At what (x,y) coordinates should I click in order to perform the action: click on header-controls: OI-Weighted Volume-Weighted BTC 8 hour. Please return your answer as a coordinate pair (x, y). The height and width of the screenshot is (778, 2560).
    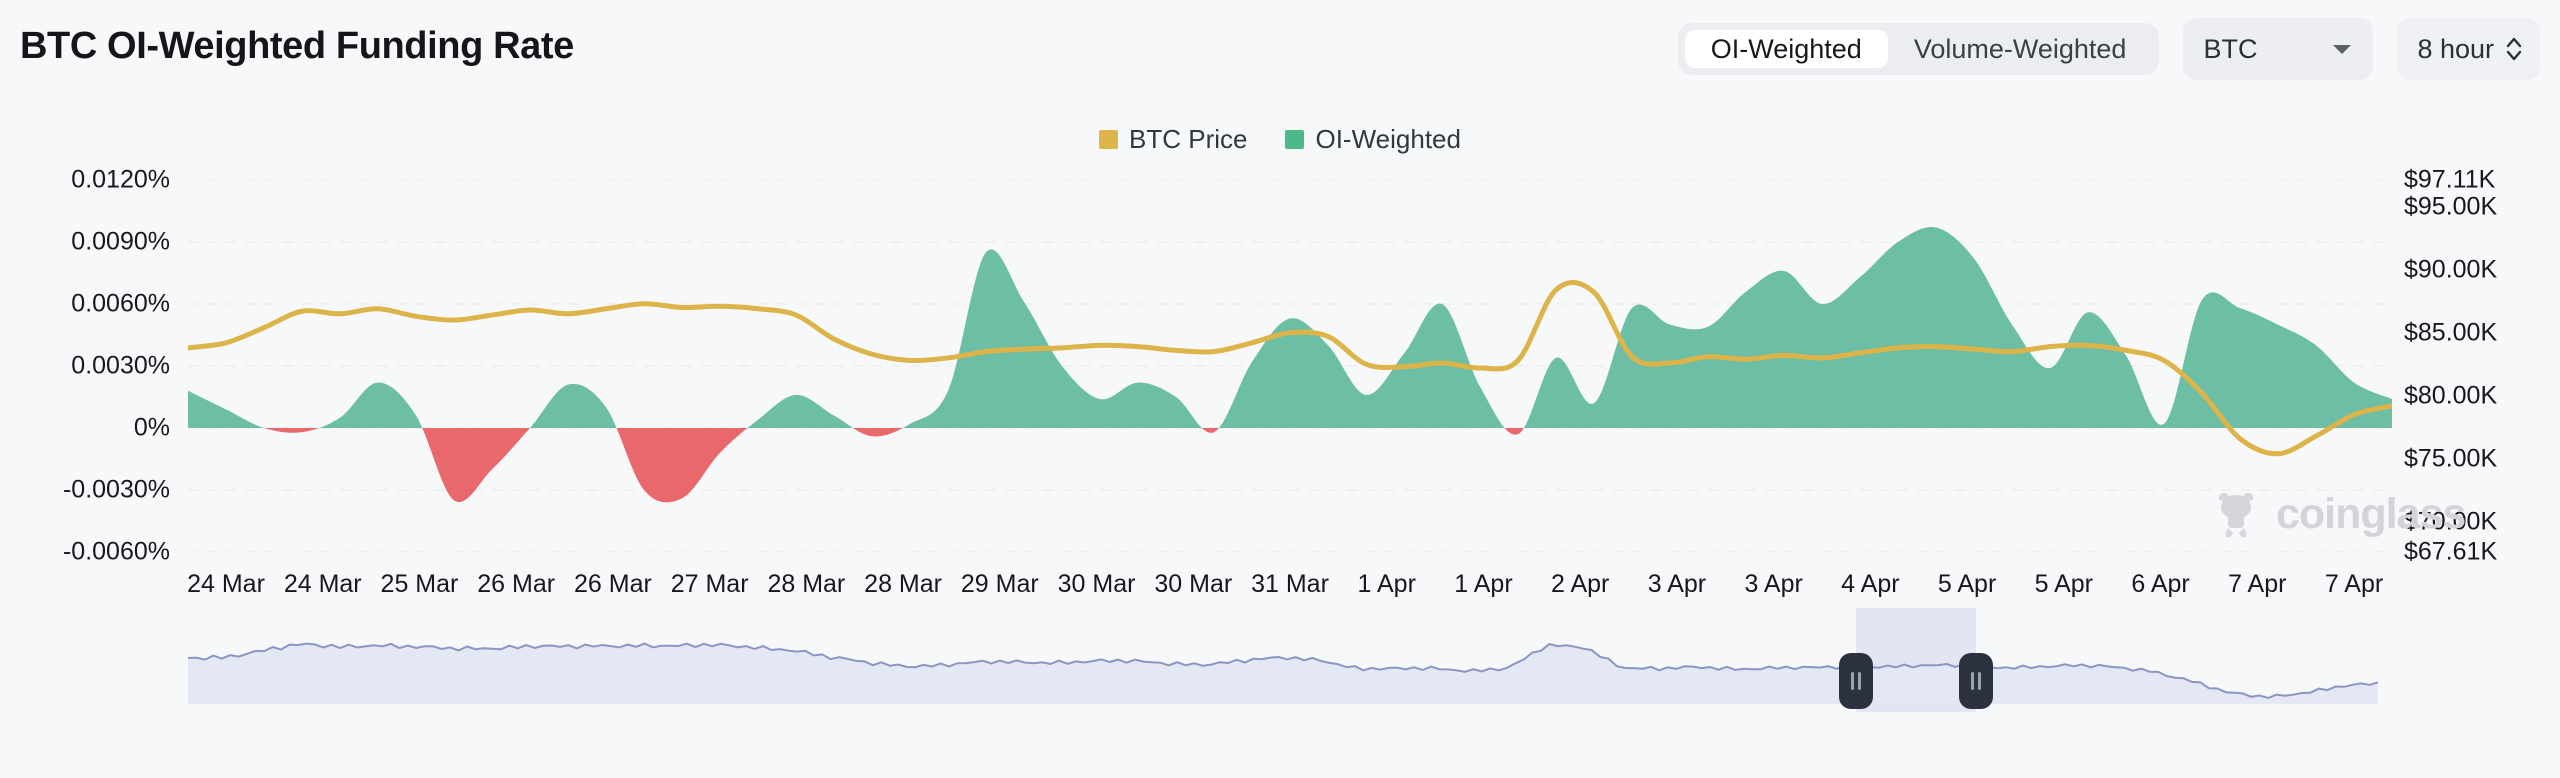
    Looking at the image, I should click on (2108, 49).